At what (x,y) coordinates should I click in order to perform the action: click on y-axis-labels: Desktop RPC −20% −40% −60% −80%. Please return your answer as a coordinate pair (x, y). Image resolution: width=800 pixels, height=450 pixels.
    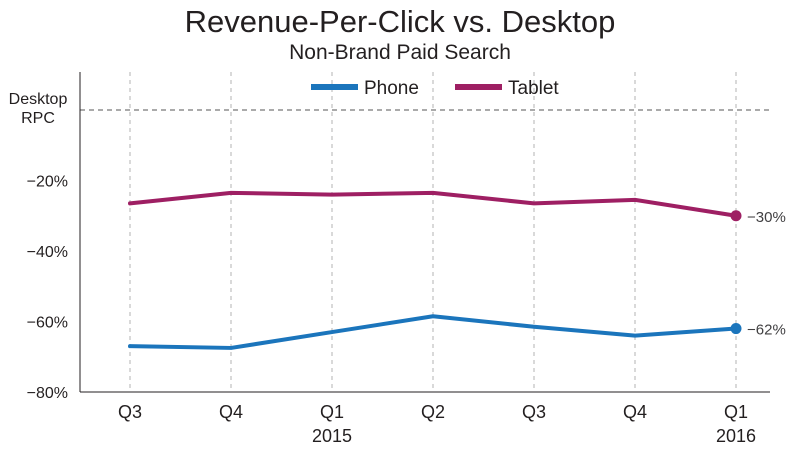
    Looking at the image, I should click on (38, 246).